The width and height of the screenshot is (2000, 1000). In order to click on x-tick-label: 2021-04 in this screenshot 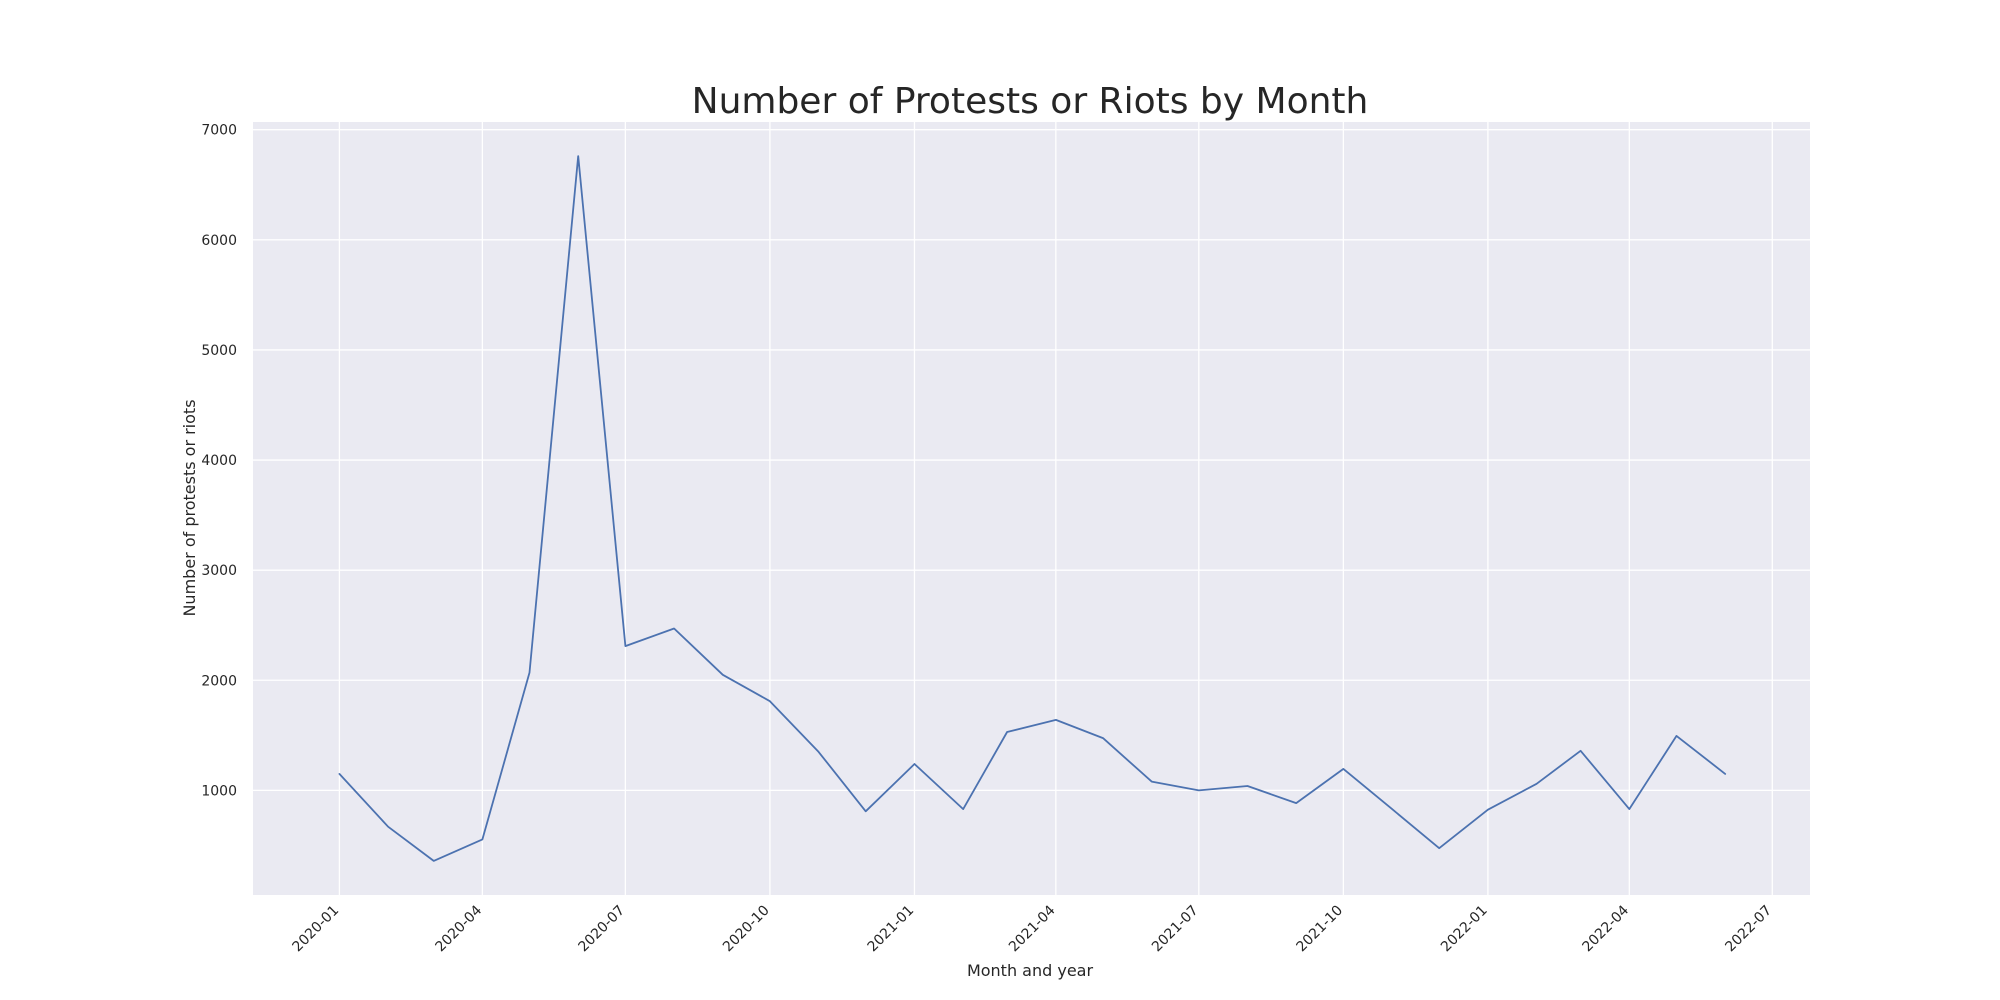, I will do `click(1032, 928)`.